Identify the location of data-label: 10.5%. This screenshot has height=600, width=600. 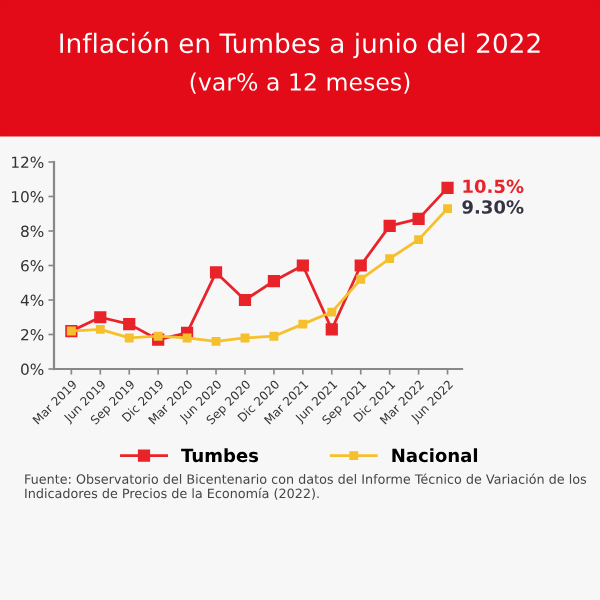
(493, 186).